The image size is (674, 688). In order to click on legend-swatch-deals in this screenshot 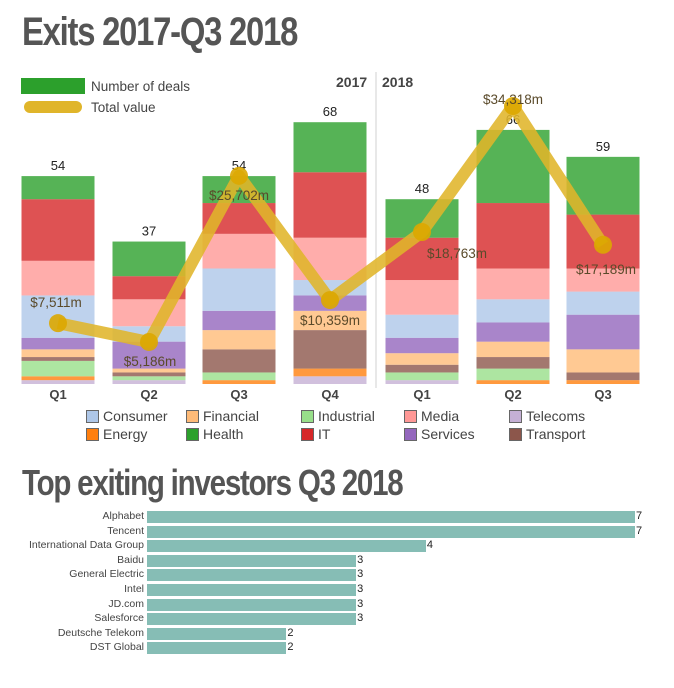, I will do `click(53, 86)`.